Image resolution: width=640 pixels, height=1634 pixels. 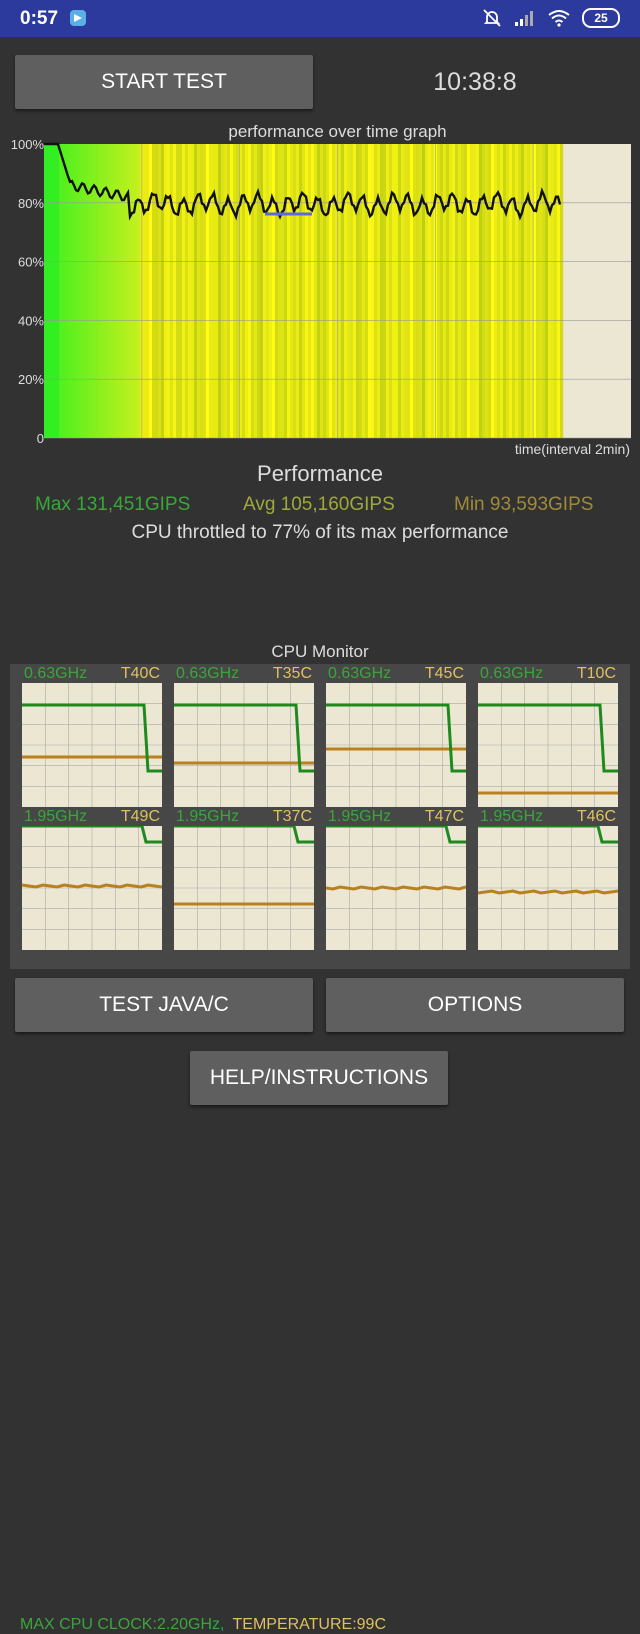 I want to click on graph-y-tick: 40%, so click(x=31, y=320).